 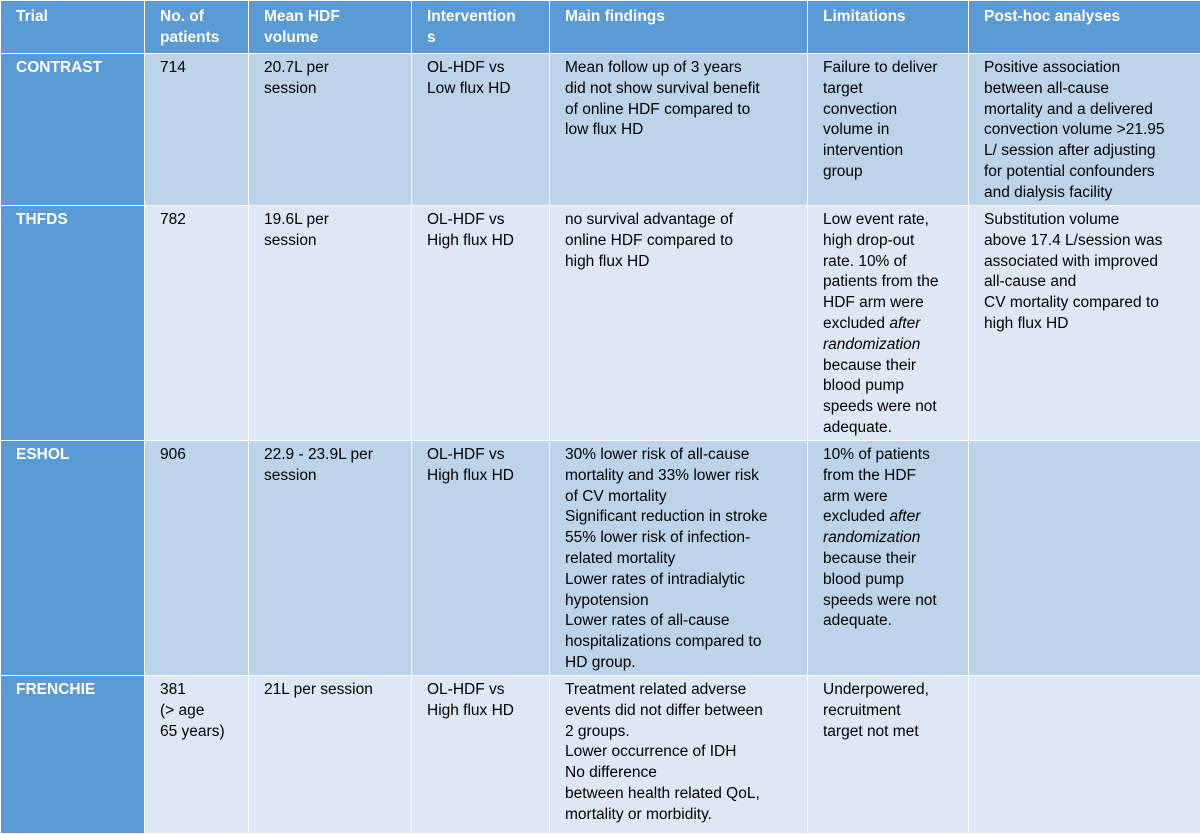 What do you see at coordinates (1084, 27) in the screenshot?
I see `header-posthoc: Post-hoc analyses` at bounding box center [1084, 27].